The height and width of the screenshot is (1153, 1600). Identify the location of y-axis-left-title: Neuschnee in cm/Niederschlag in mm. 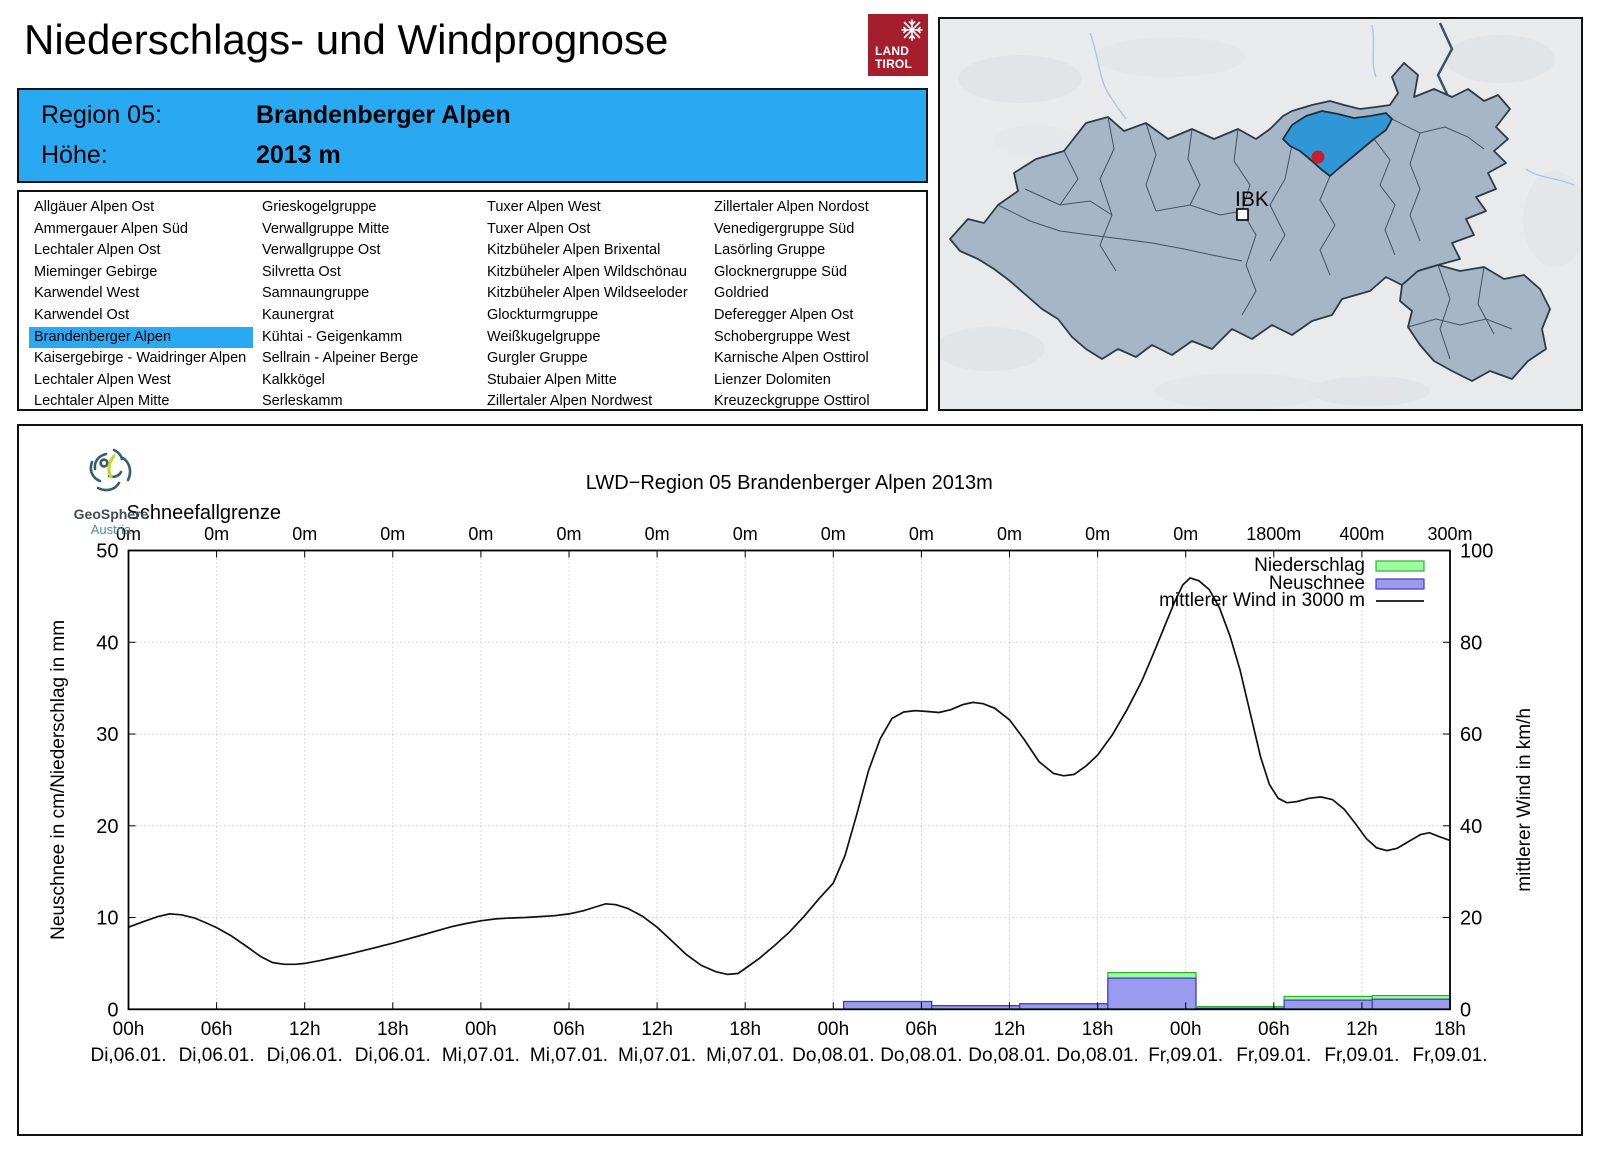
(58, 780).